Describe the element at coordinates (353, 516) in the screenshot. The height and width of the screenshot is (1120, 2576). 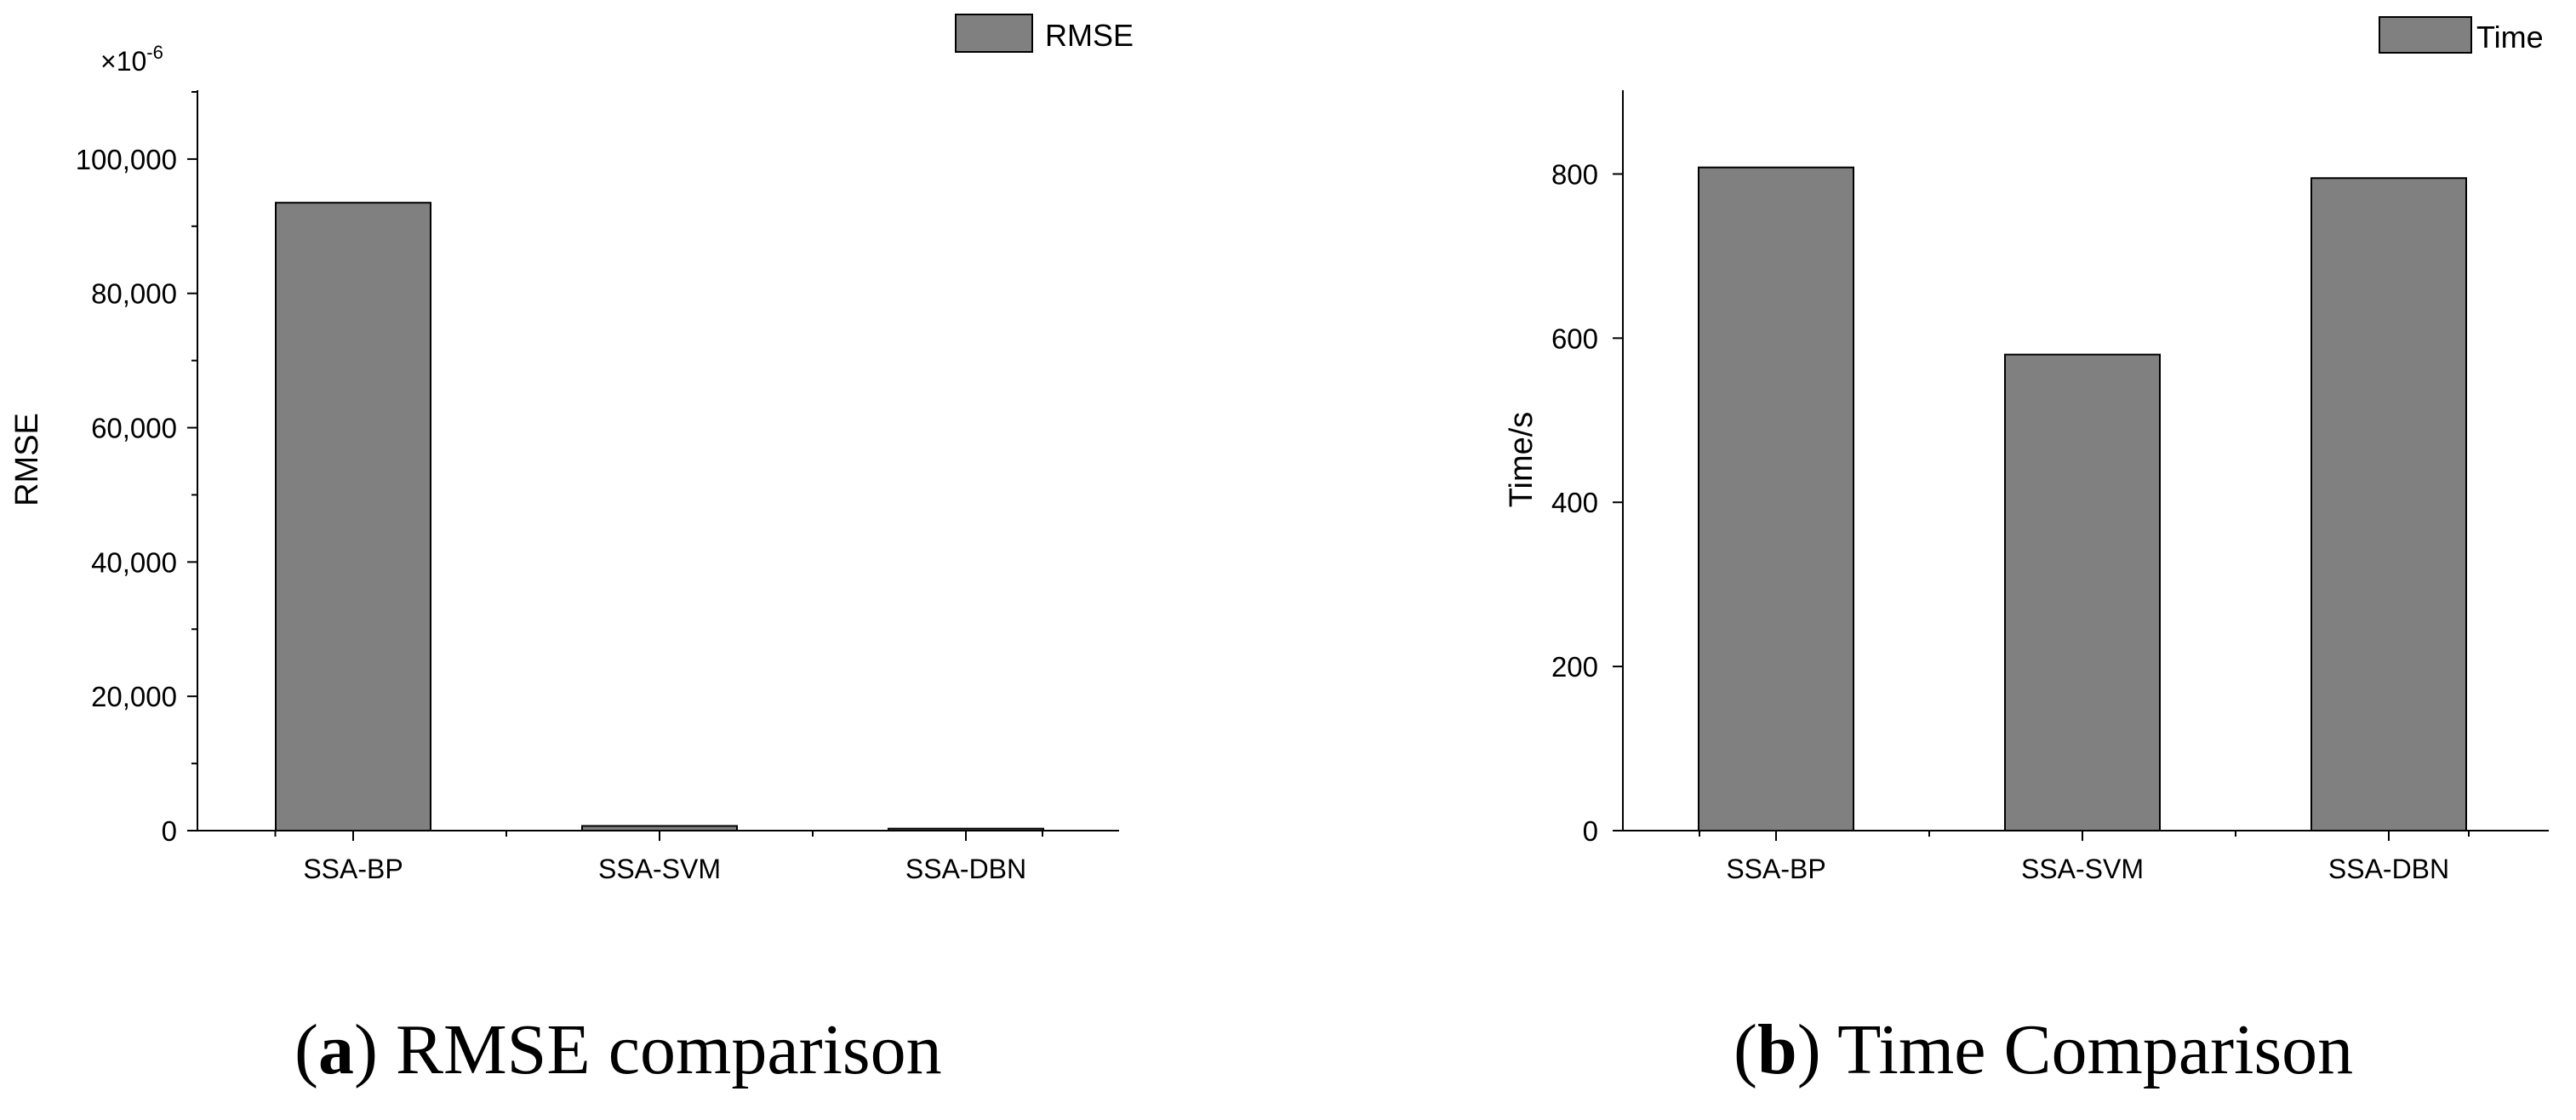
I see `panel-a-bar-ssa-bp` at that location.